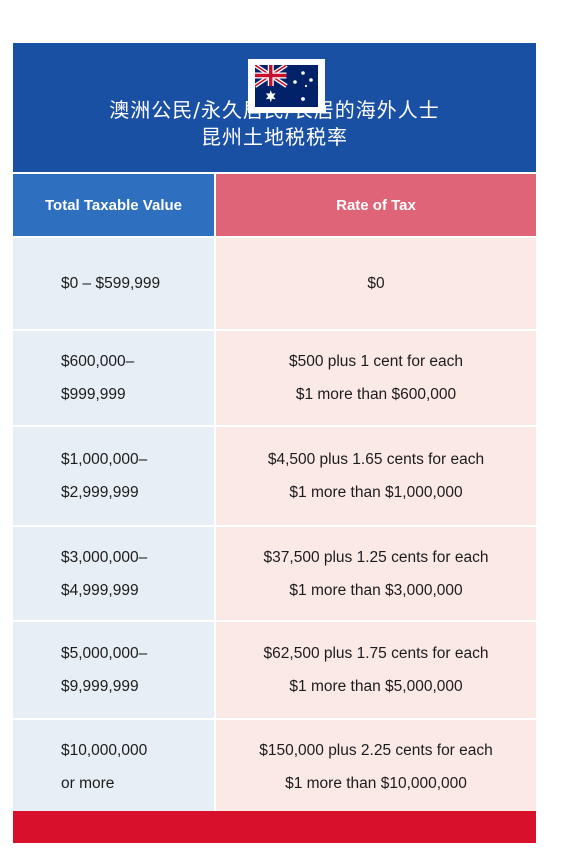 The height and width of the screenshot is (854, 572). Describe the element at coordinates (376, 686) in the screenshot. I see `rate-text: $1 more than $5,000,000` at that location.